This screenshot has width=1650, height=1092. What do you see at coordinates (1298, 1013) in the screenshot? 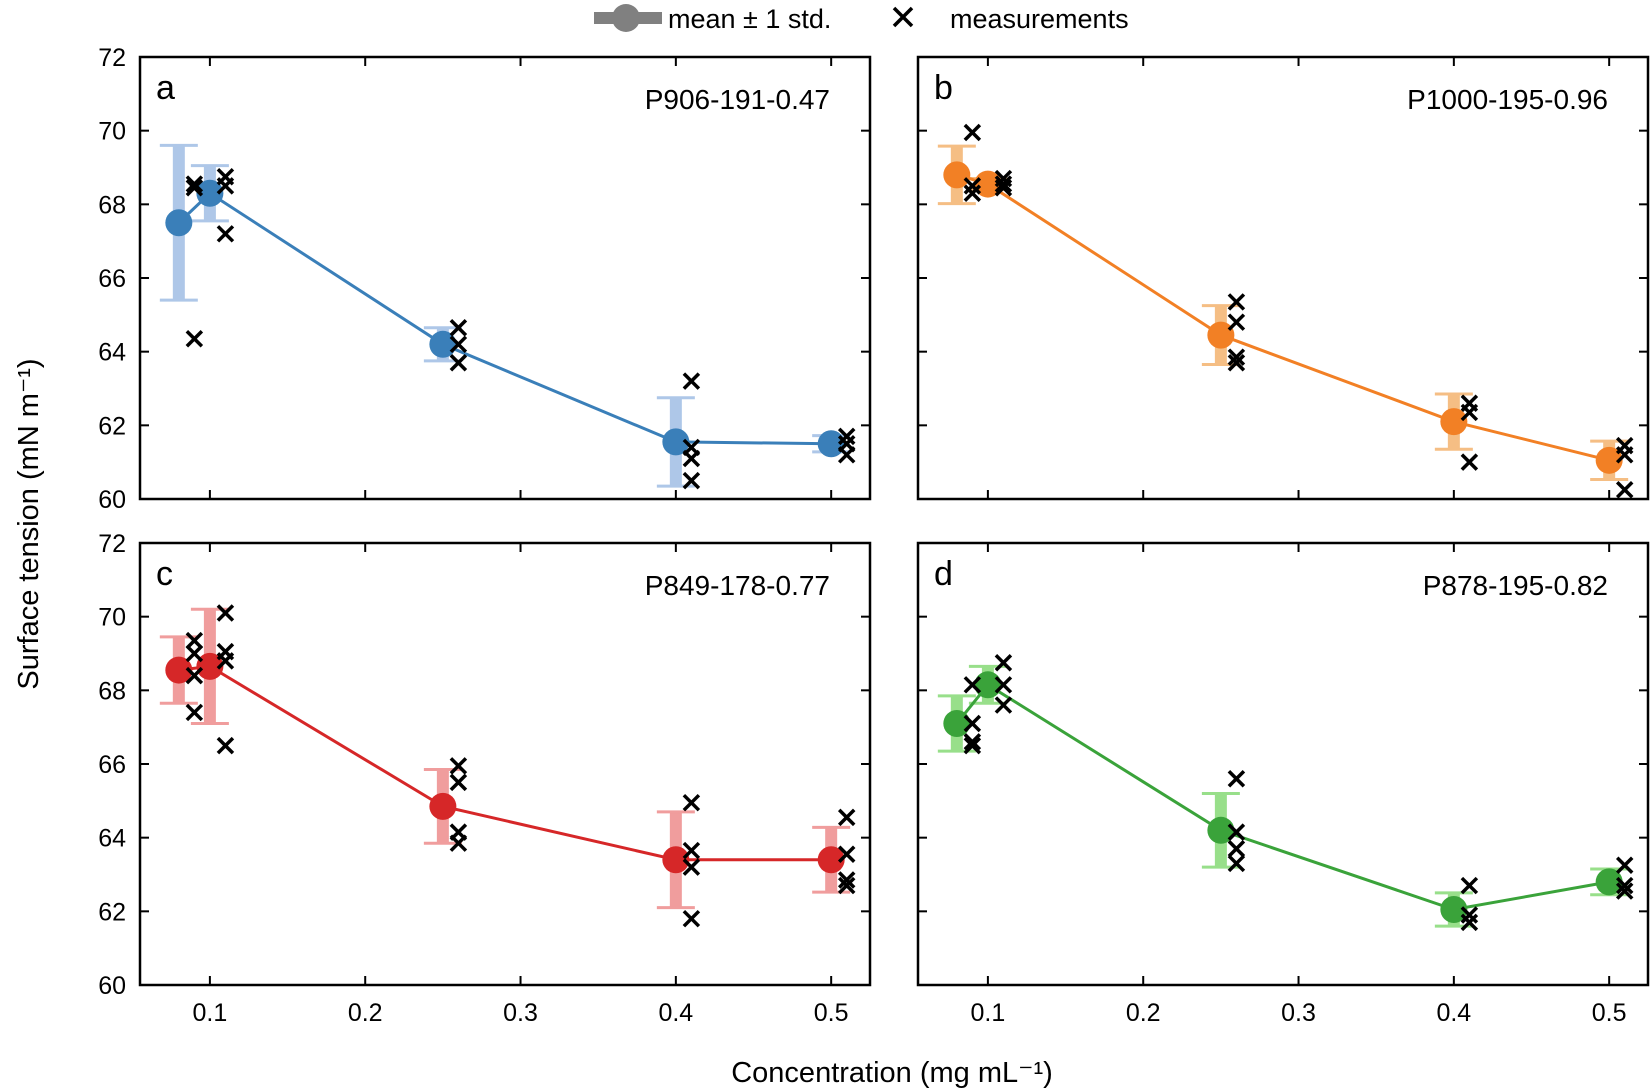
I see `x-tick-label: 0.3` at bounding box center [1298, 1013].